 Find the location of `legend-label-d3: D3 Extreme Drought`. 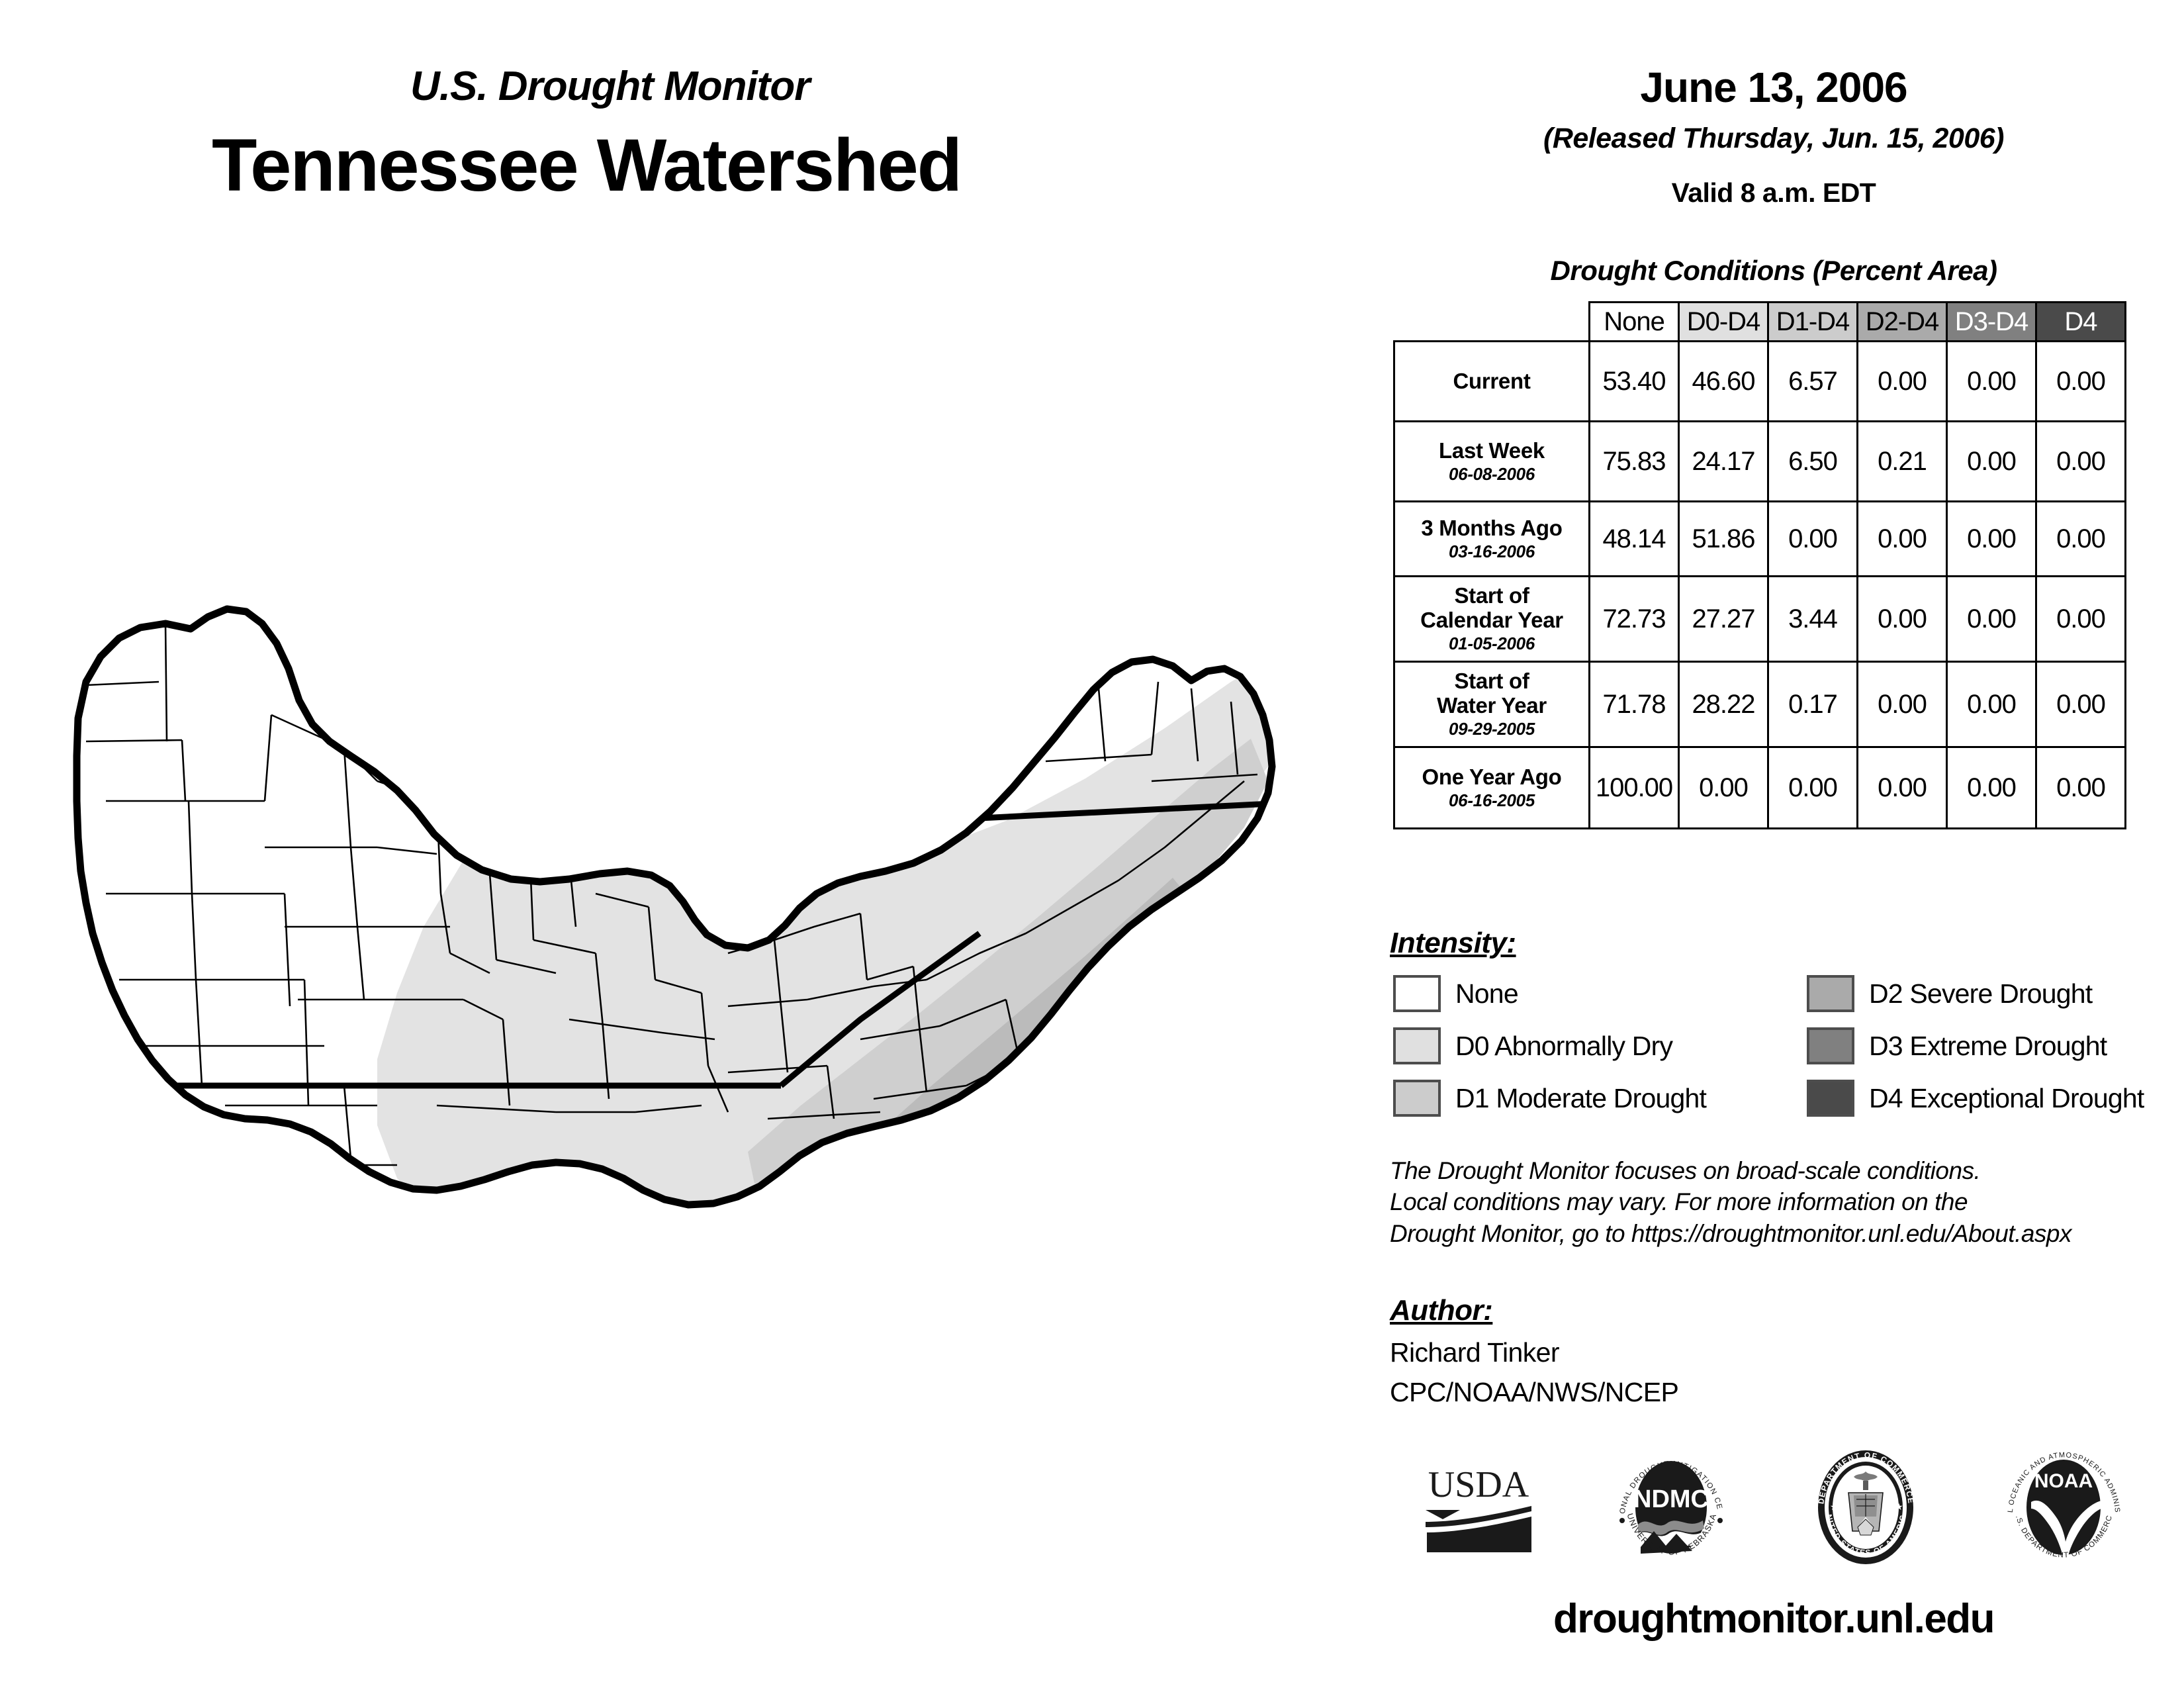

legend-label-d3: D3 Extreme Drought is located at coordinates (1988, 1045).